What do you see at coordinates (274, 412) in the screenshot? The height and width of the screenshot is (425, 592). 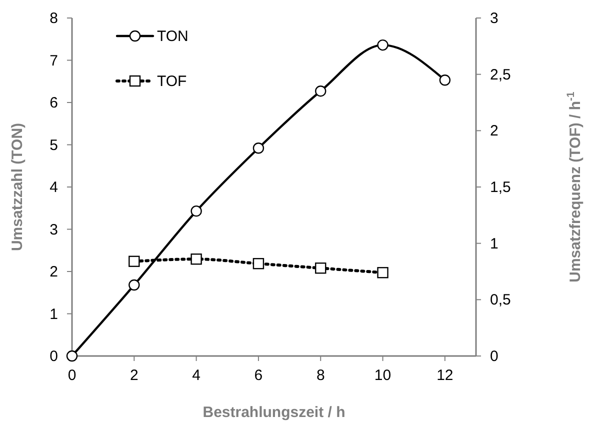 I see `x-axis-title: Bestrahlungszeit / h` at bounding box center [274, 412].